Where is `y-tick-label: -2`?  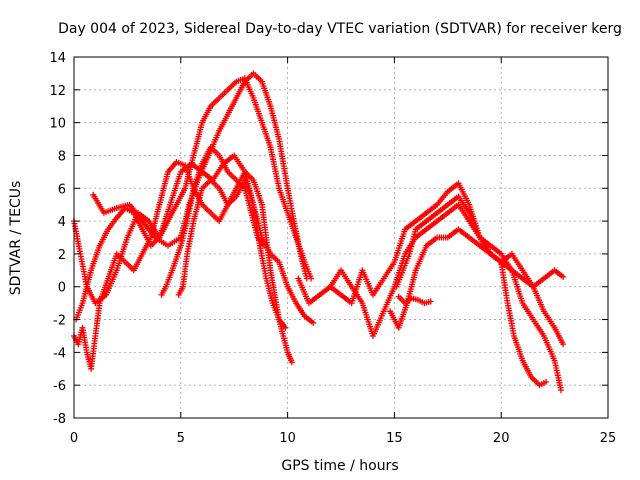 y-tick-label: -2 is located at coordinates (59, 321).